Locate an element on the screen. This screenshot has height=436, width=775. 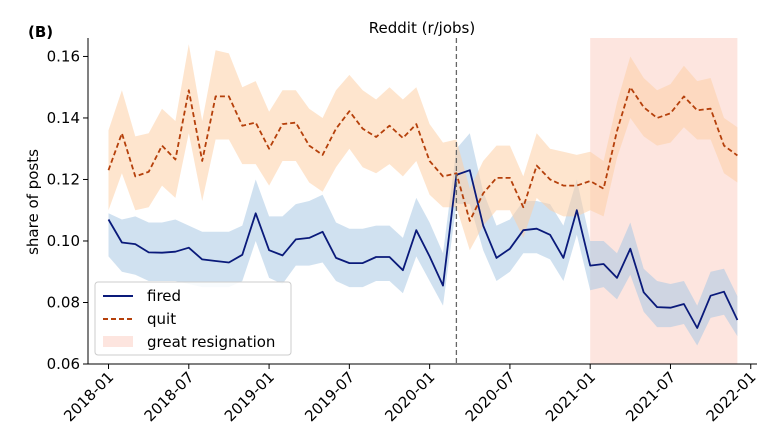
x-tick-label: 2021-01 is located at coordinates (570, 396).